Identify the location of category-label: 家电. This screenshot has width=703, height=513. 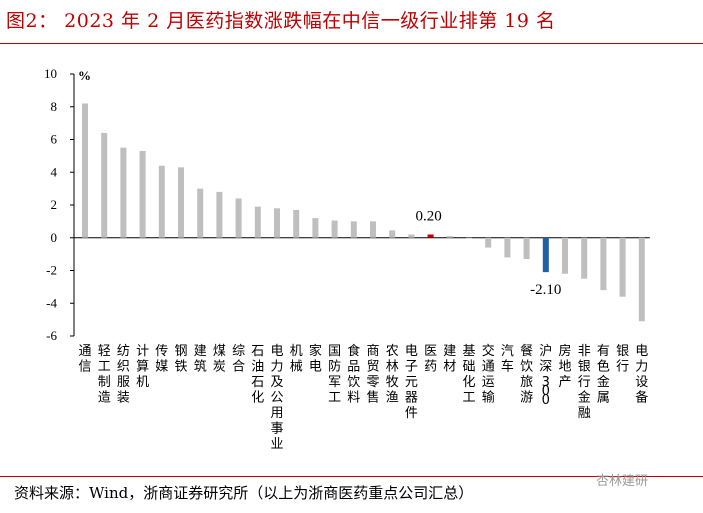
(315, 359).